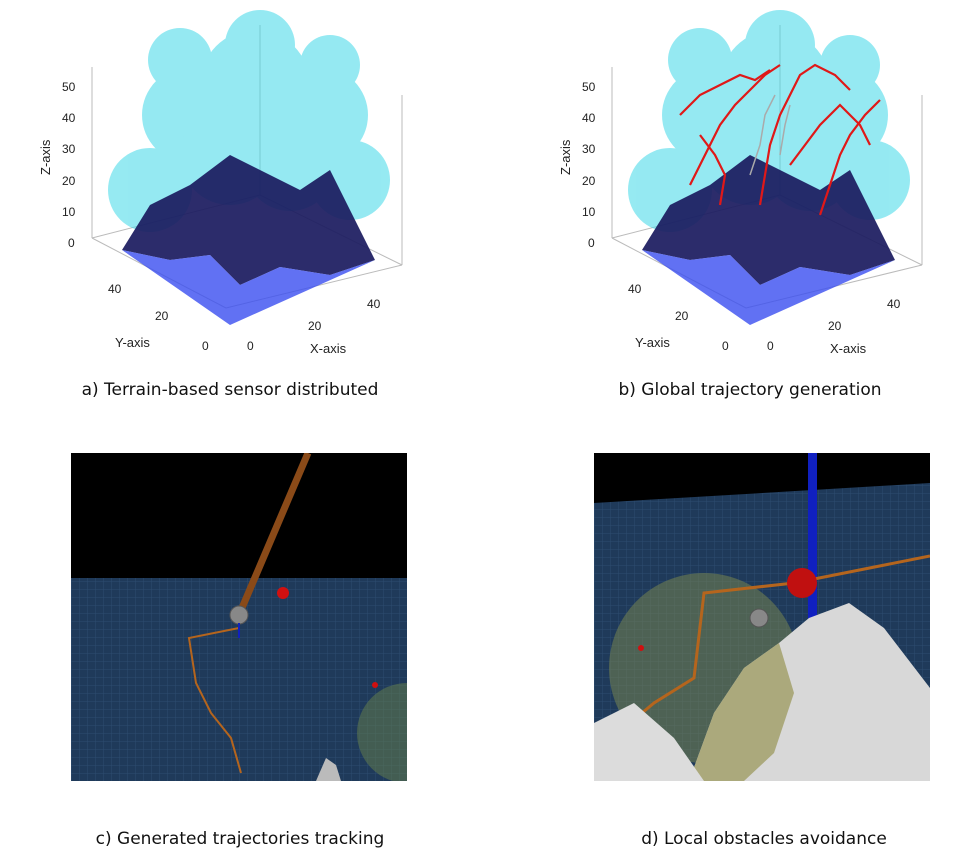 This screenshot has width=965, height=861. I want to click on terrain-peak, so click(328, 769).